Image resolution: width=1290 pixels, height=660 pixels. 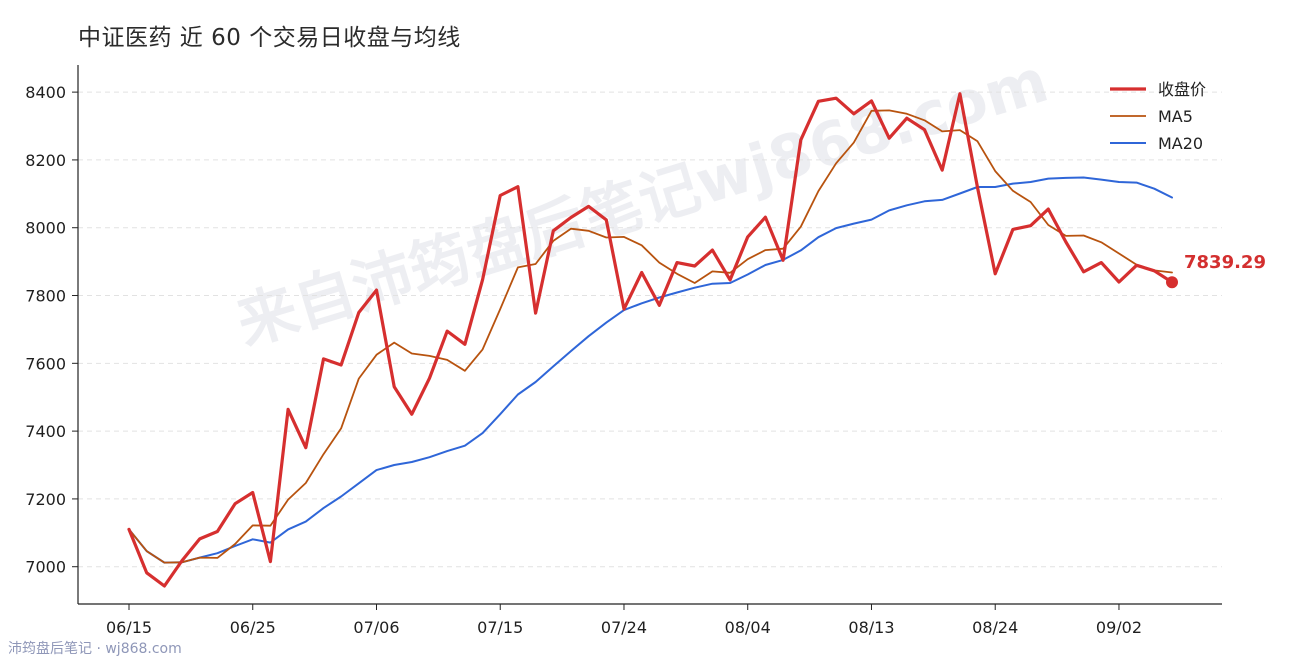 What do you see at coordinates (253, 627) in the screenshot?
I see `x-tick-label: 06/25` at bounding box center [253, 627].